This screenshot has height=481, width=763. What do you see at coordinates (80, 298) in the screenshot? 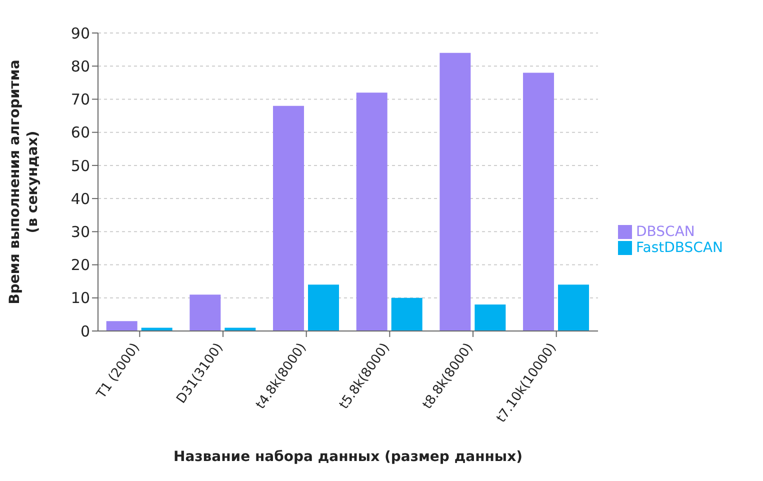
I see `y-tick-label: 10` at bounding box center [80, 298].